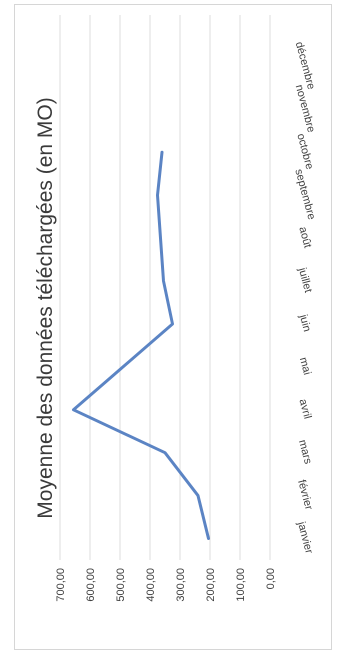  I want to click on category-label: avril, so click(304, 409).